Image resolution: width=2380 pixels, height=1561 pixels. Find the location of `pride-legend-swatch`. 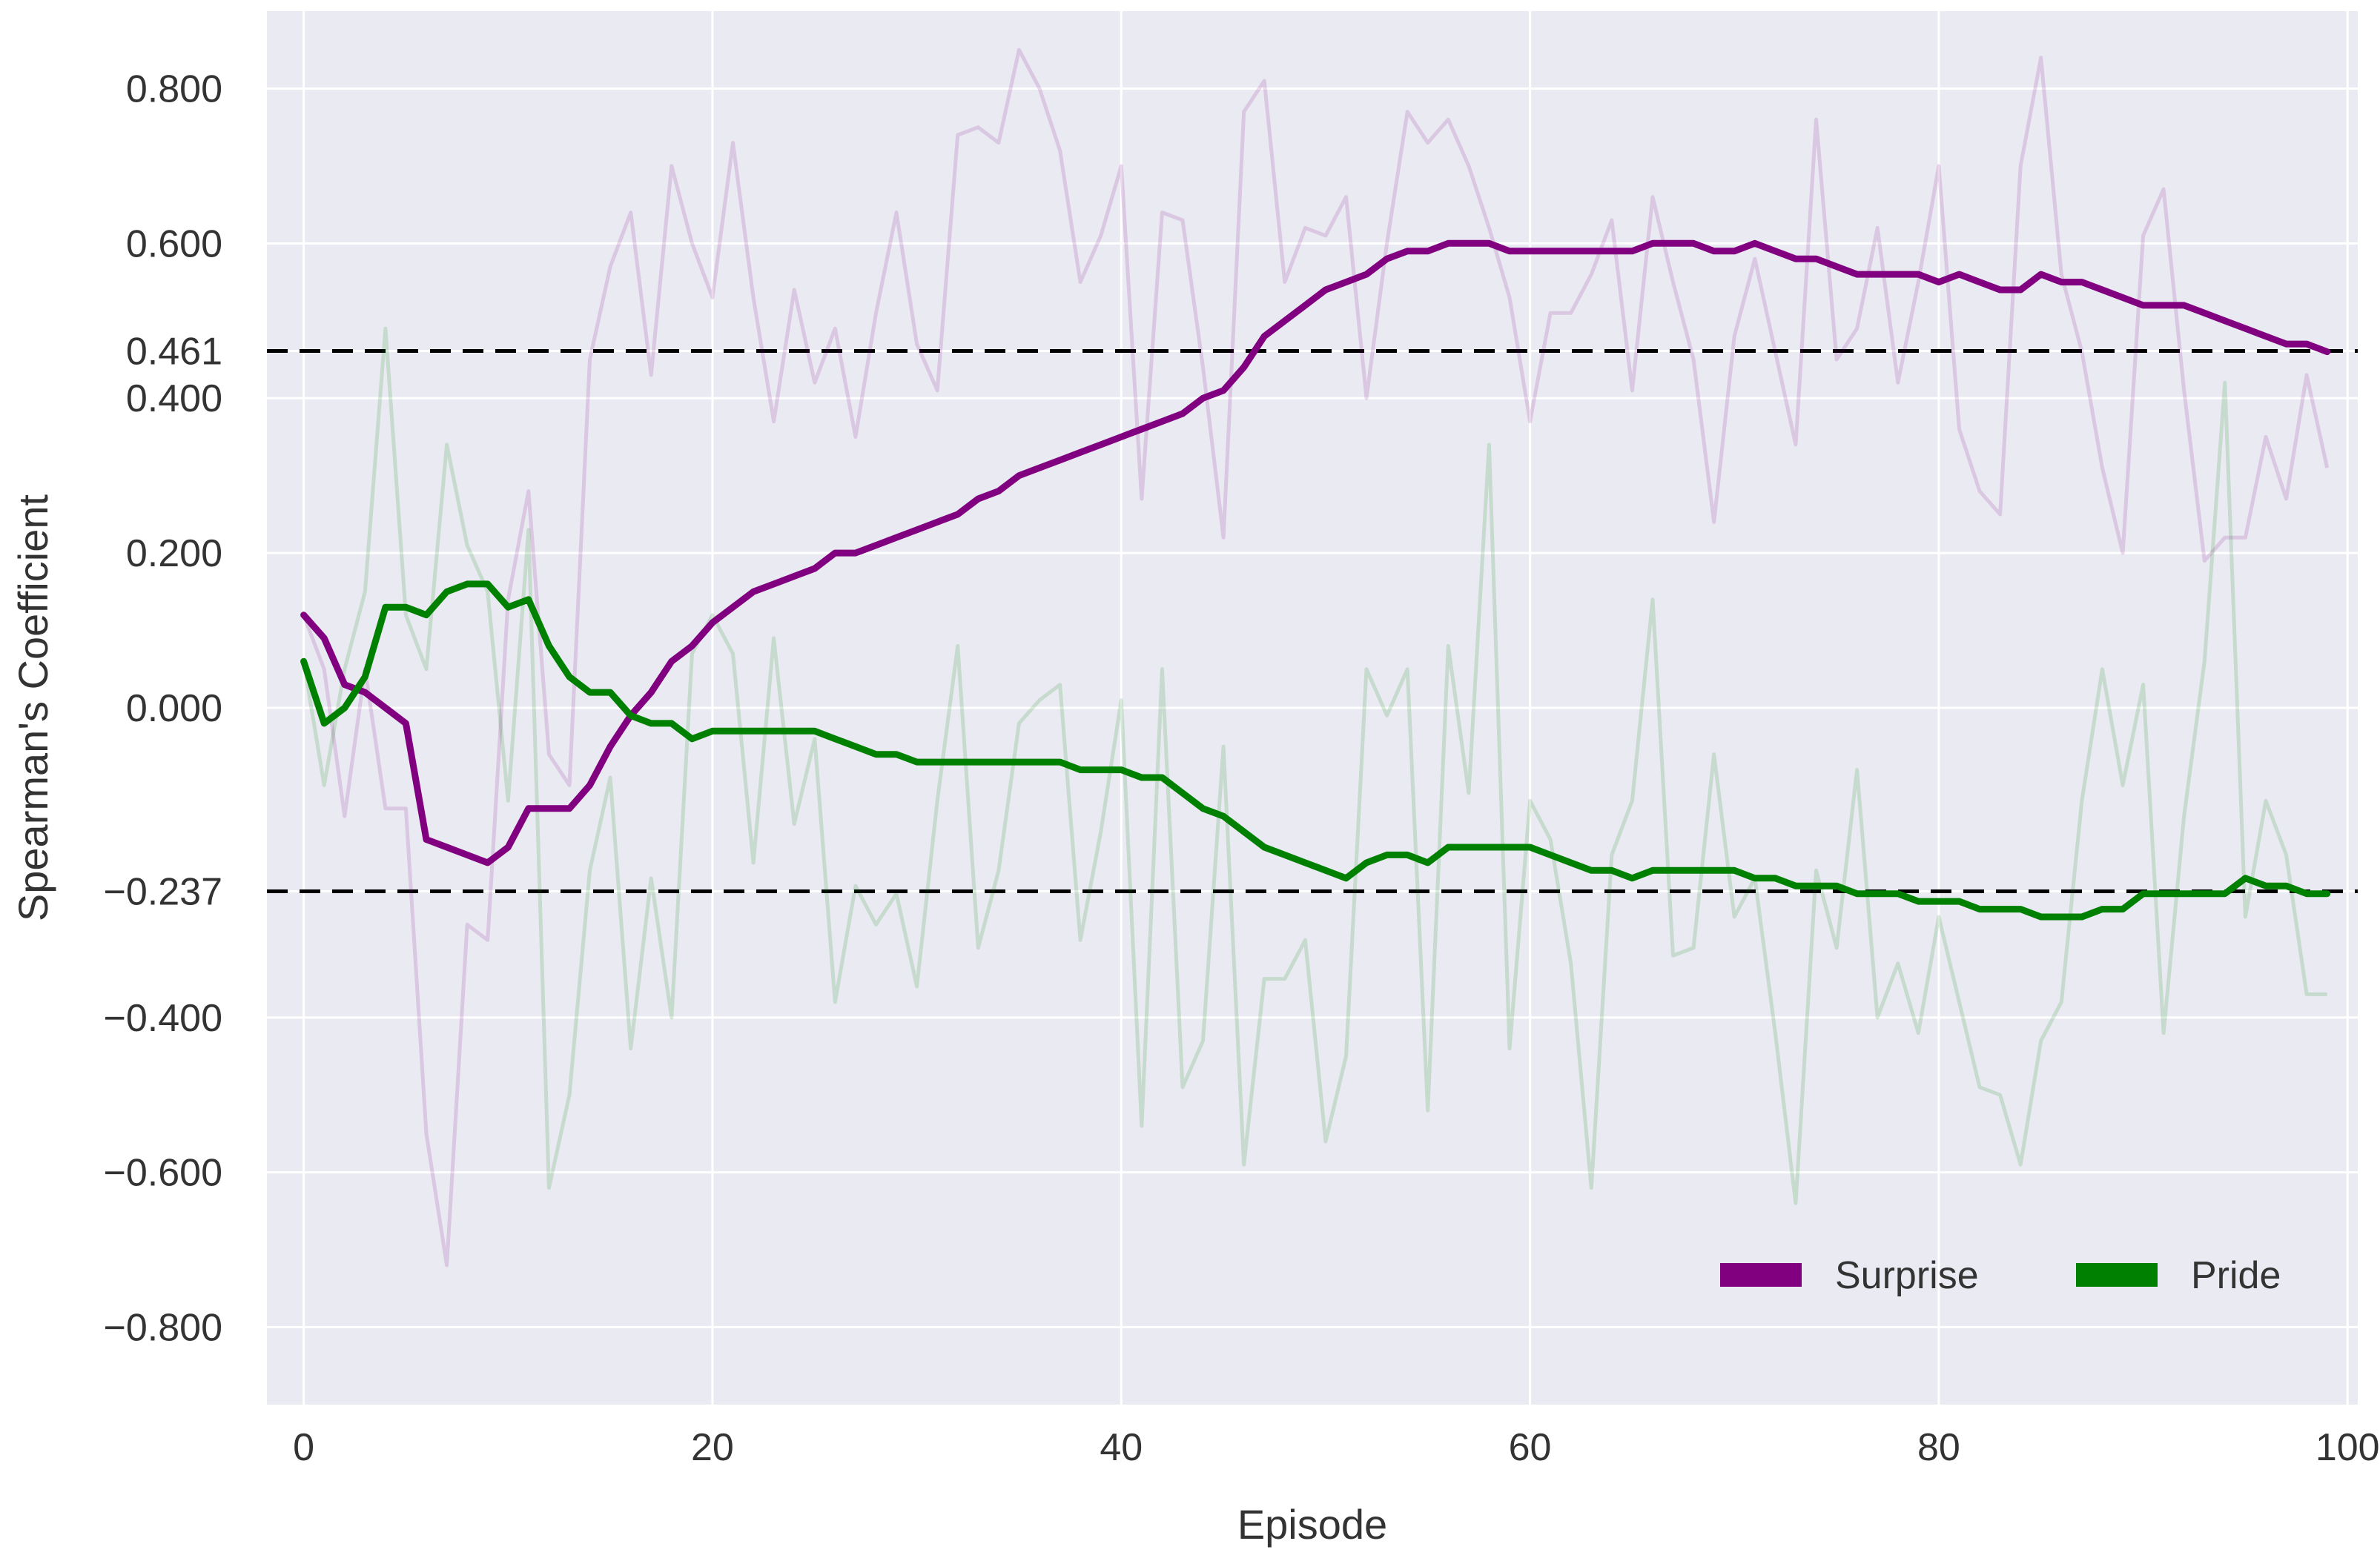

pride-legend-swatch is located at coordinates (2117, 1275).